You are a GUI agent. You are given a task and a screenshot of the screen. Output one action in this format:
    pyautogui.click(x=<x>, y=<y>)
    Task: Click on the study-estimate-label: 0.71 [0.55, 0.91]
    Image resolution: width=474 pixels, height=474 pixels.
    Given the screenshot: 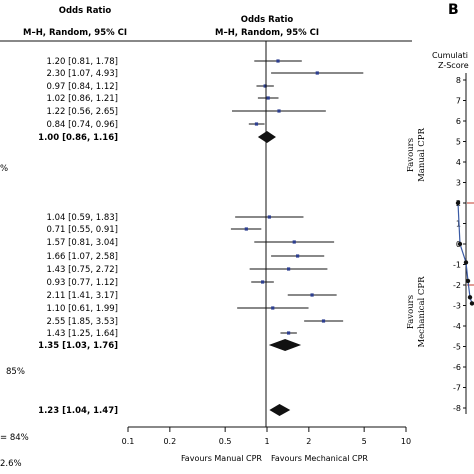 What is the action you would take?
    pyautogui.click(x=82, y=230)
    